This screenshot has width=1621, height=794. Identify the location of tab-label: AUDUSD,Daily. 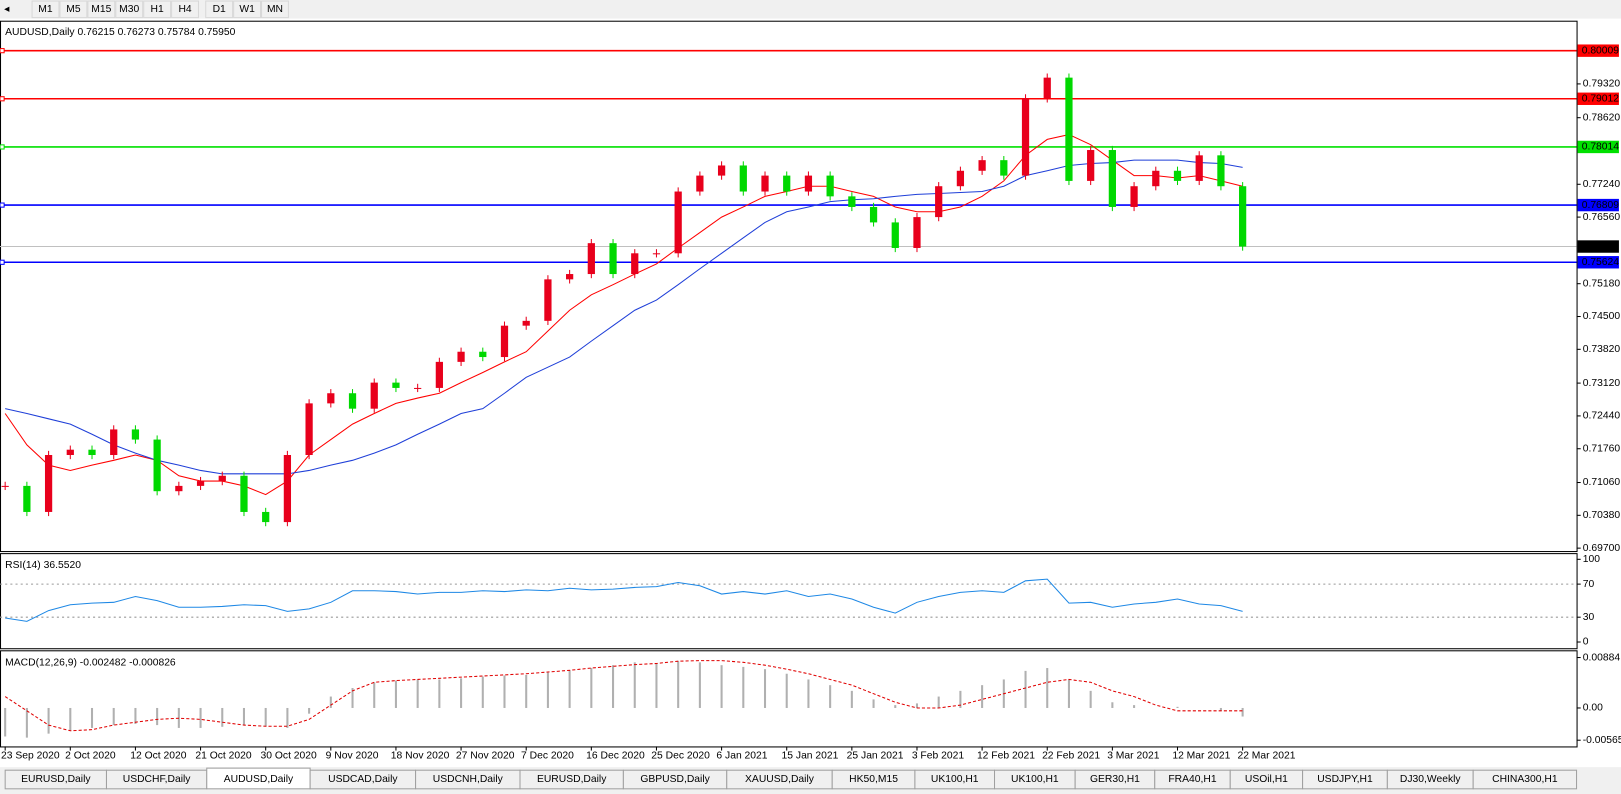
(259, 779).